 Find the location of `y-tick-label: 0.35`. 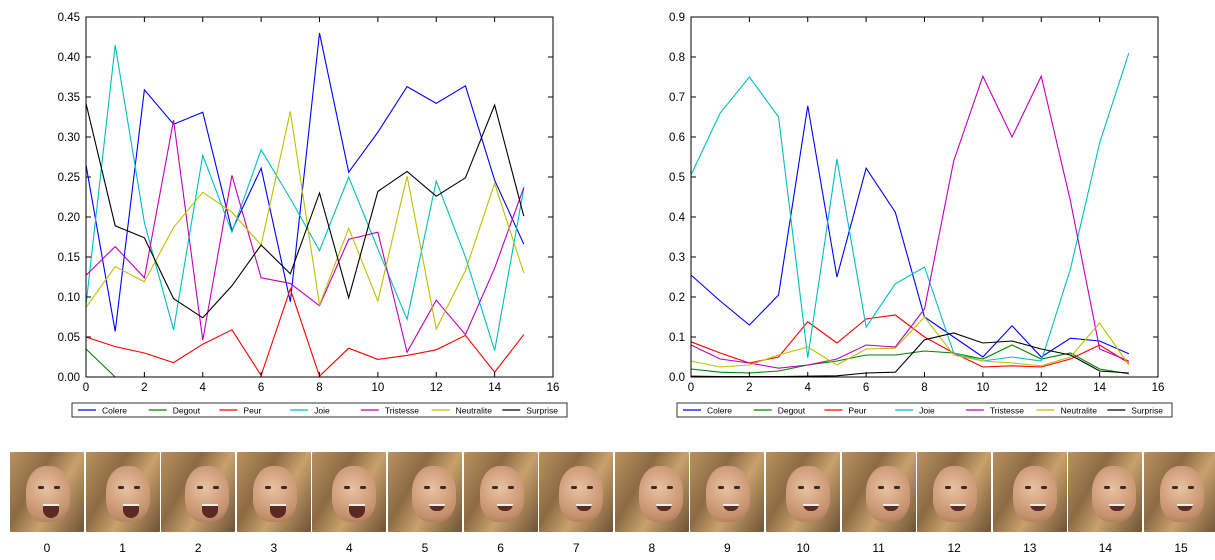

y-tick-label: 0.35 is located at coordinates (69, 98).